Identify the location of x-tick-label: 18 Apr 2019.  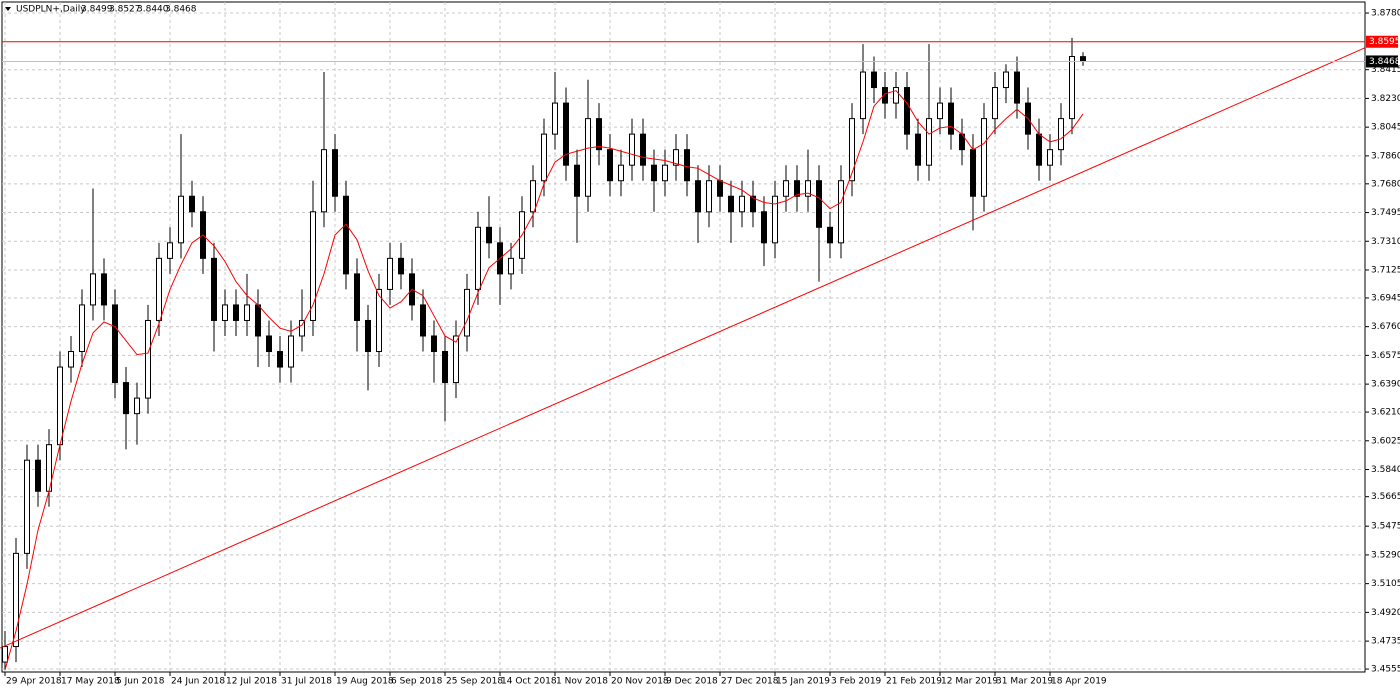
(1079, 682).